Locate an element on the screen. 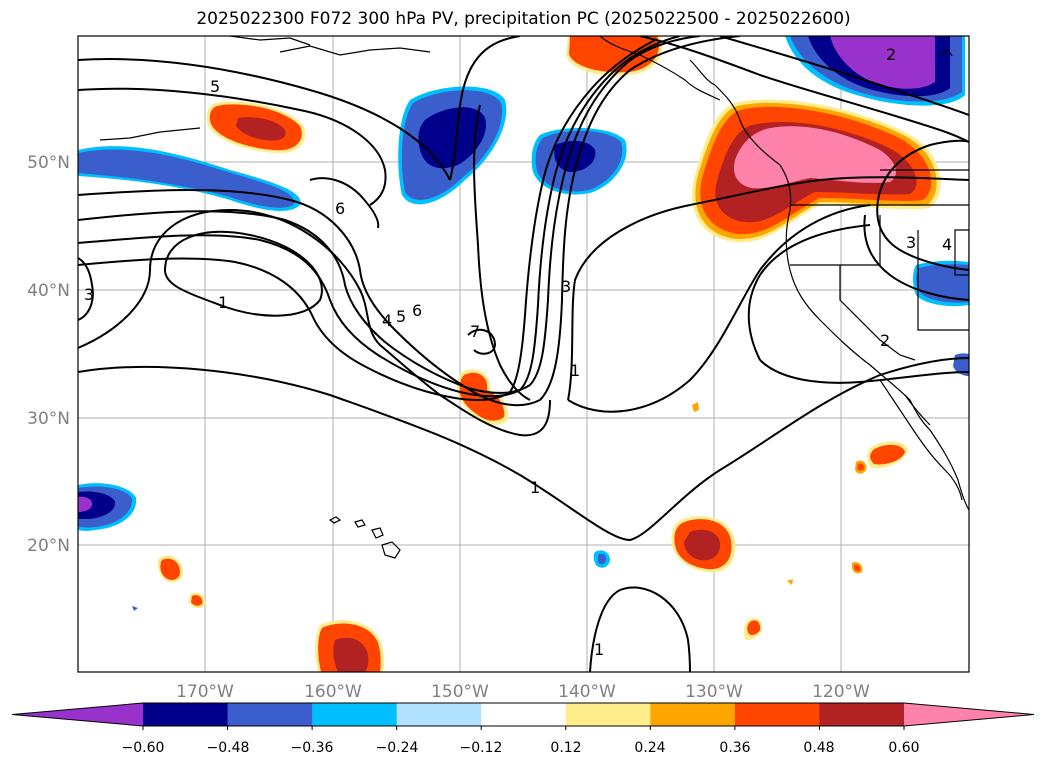  colorbar-tick-label: −0.48 is located at coordinates (228, 748).